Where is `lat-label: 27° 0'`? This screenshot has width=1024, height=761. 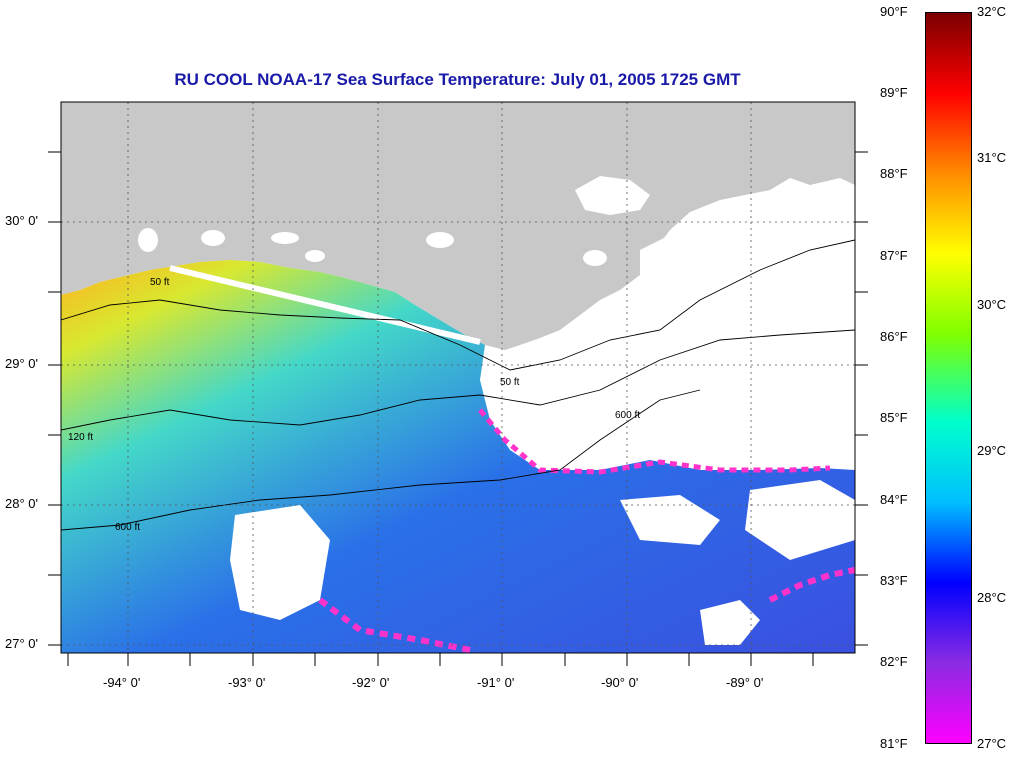
lat-label: 27° 0' is located at coordinates (21, 643).